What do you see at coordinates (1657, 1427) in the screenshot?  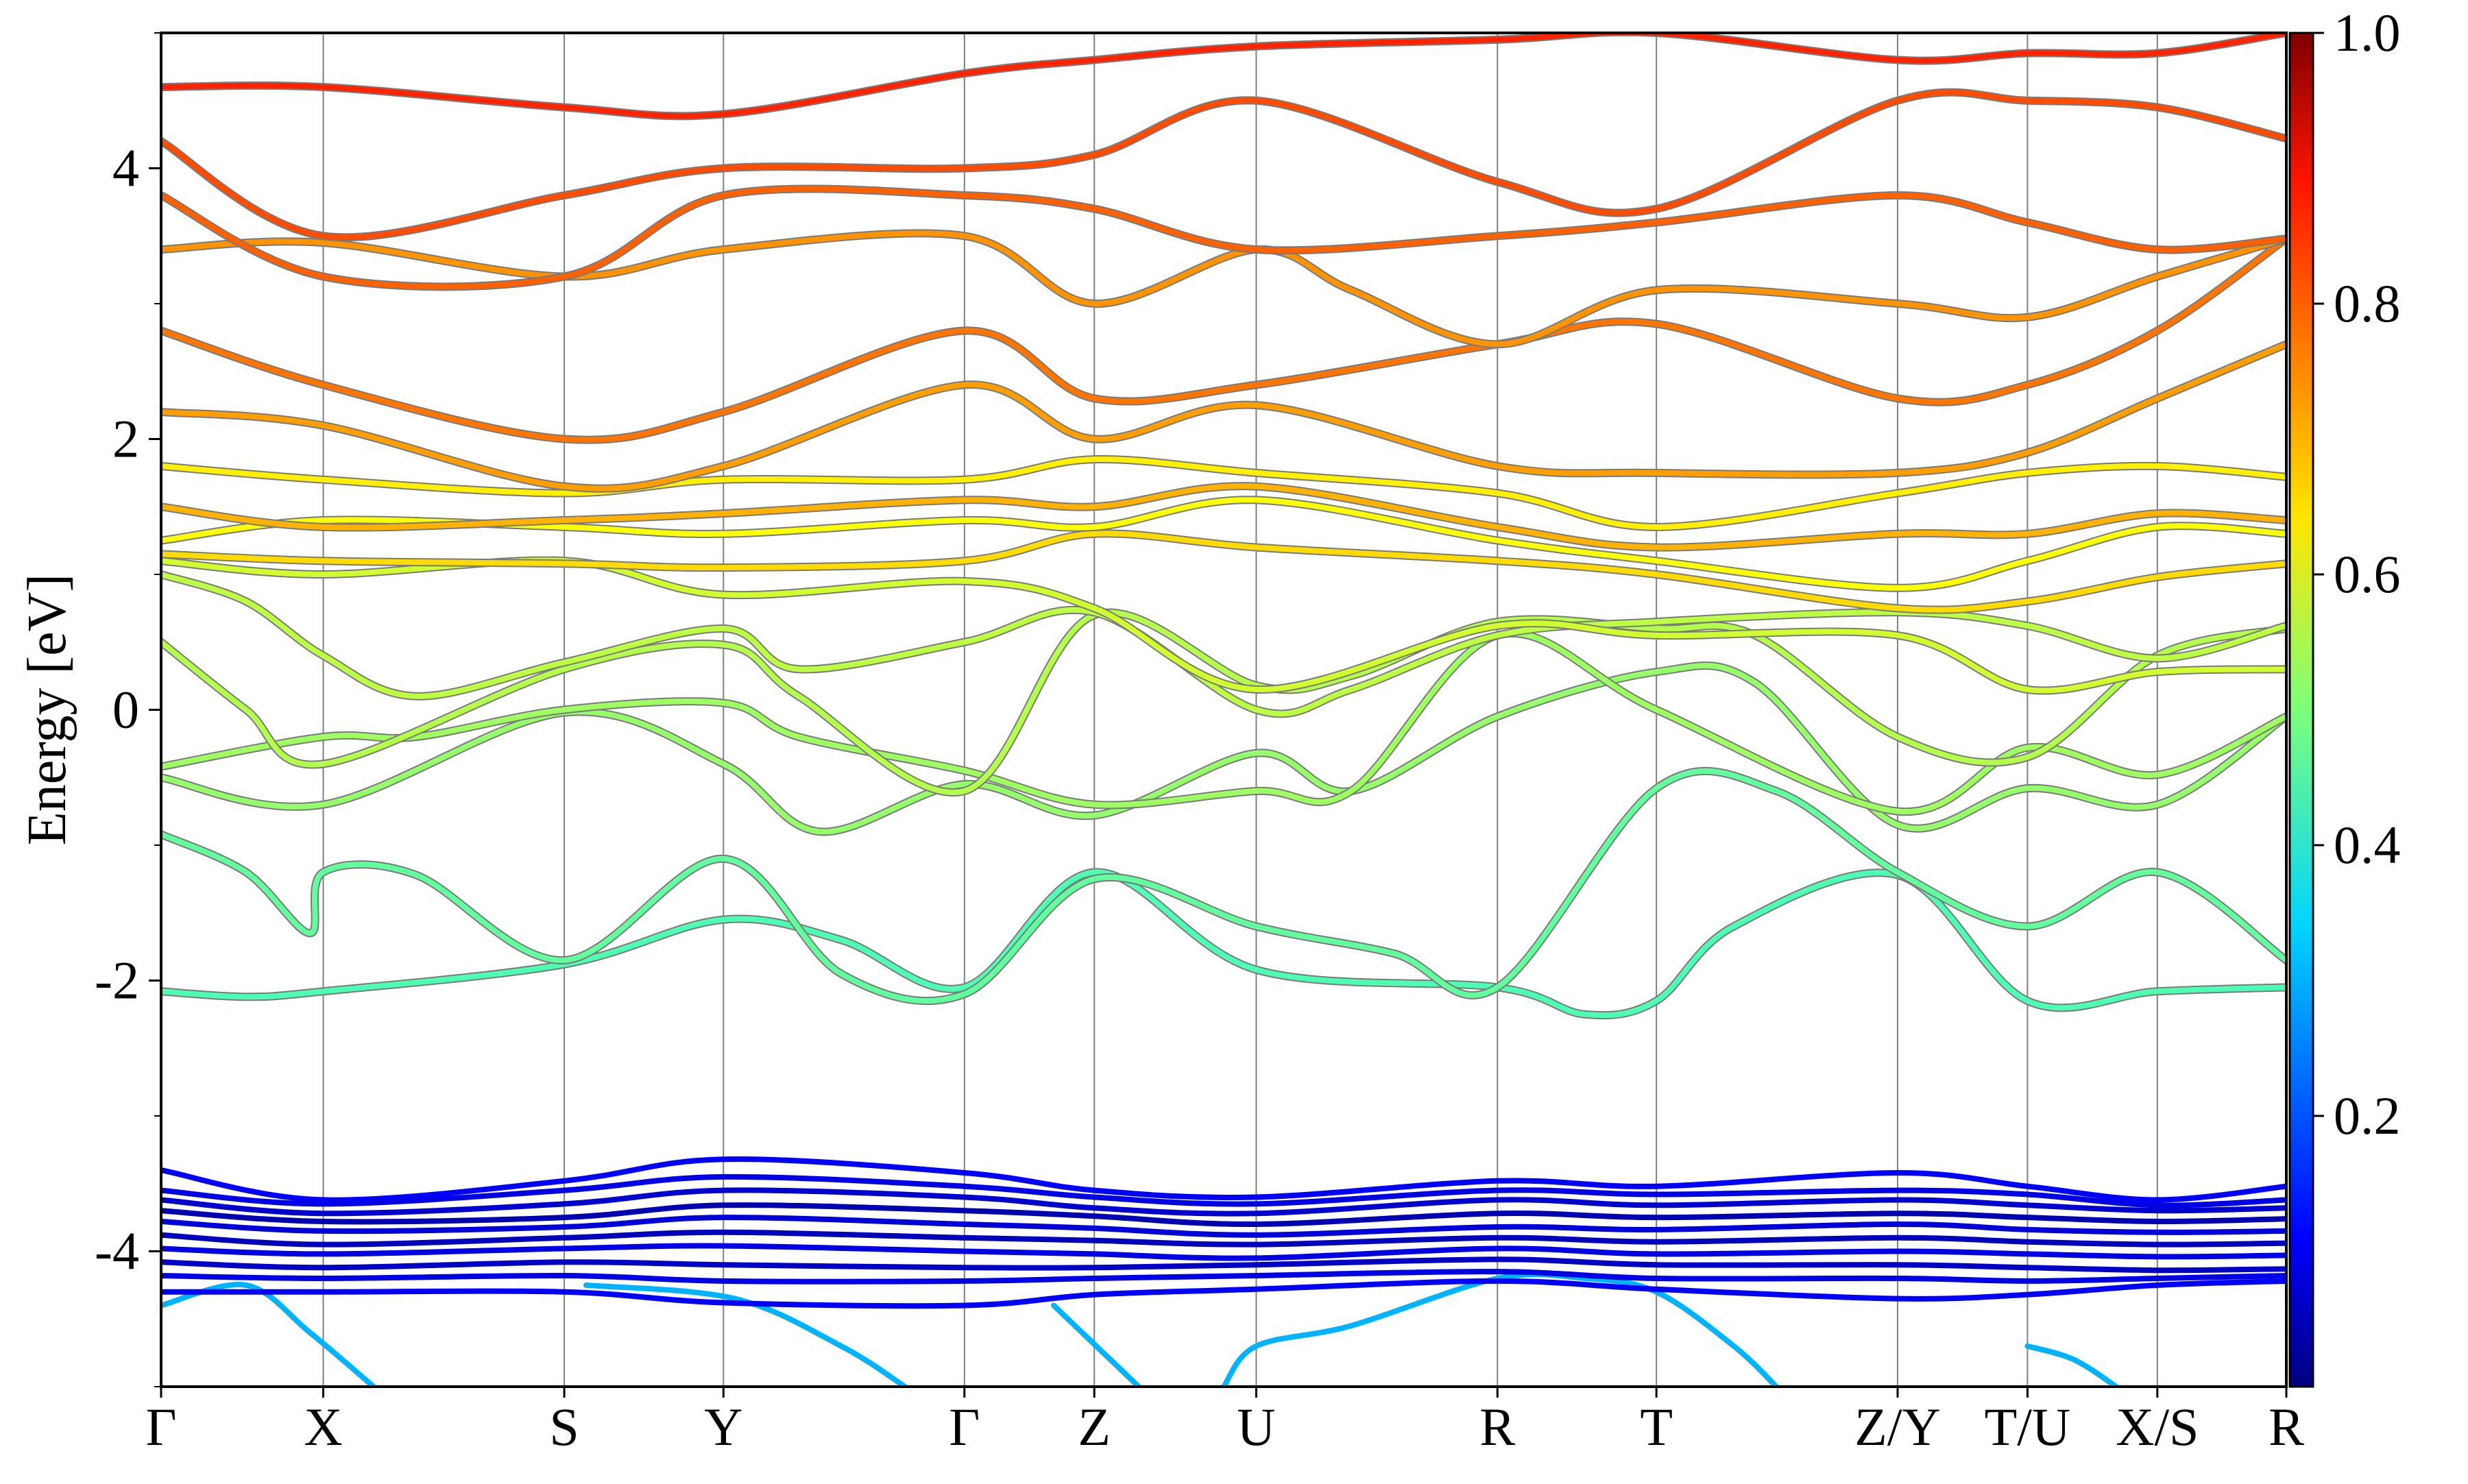 I see `x-tick-label: T` at bounding box center [1657, 1427].